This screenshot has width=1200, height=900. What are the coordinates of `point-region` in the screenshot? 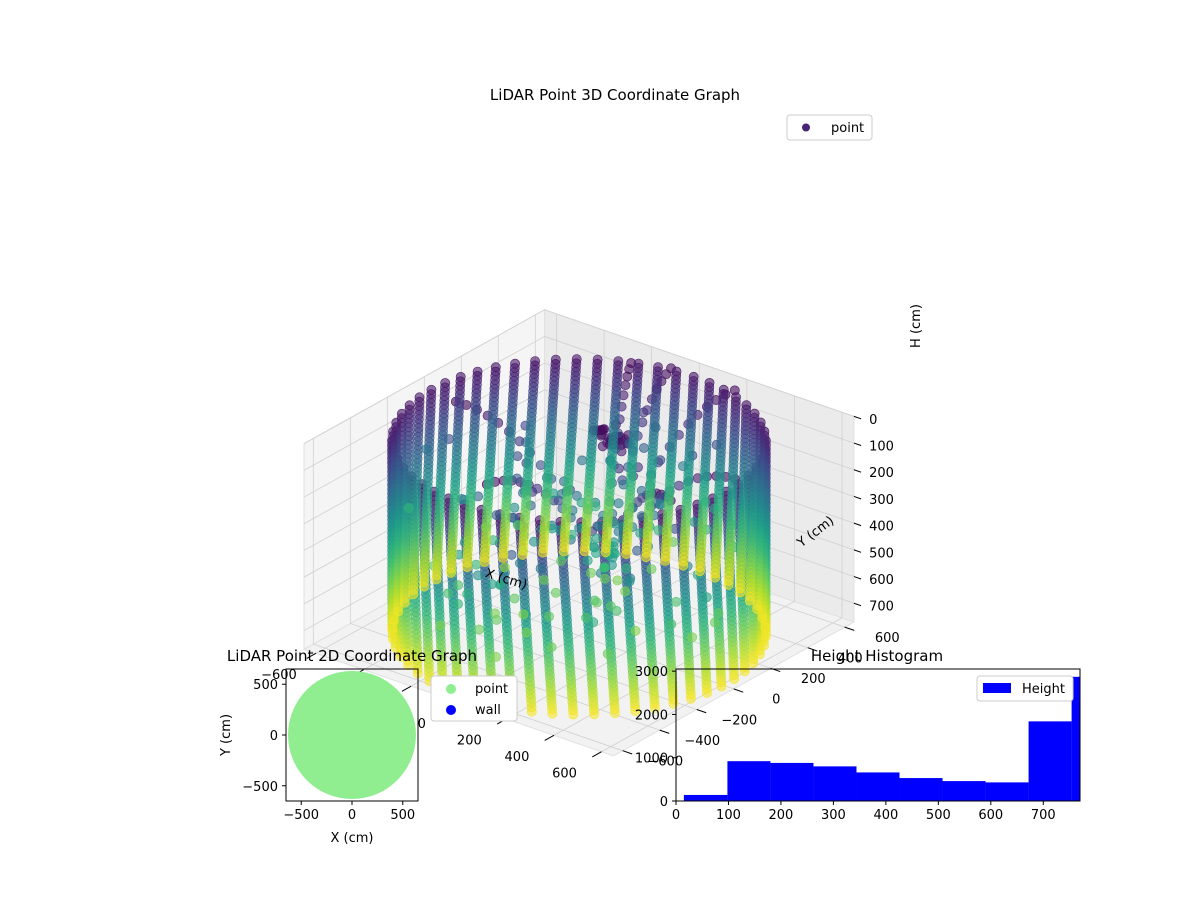 It's located at (352, 735).